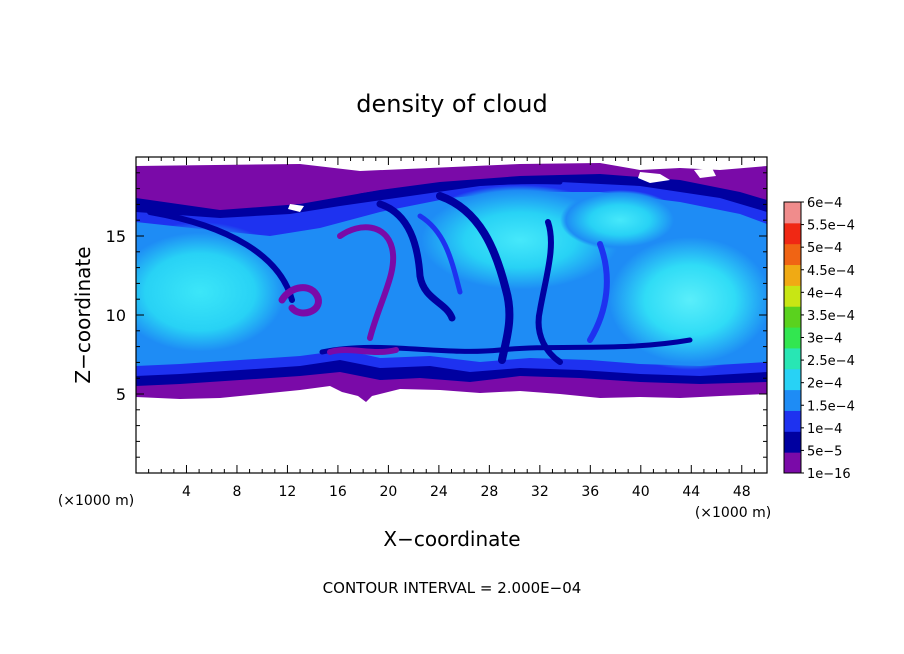 This screenshot has height=654, width=904. What do you see at coordinates (831, 406) in the screenshot?
I see `colorbar-label: 1.5e−4` at bounding box center [831, 406].